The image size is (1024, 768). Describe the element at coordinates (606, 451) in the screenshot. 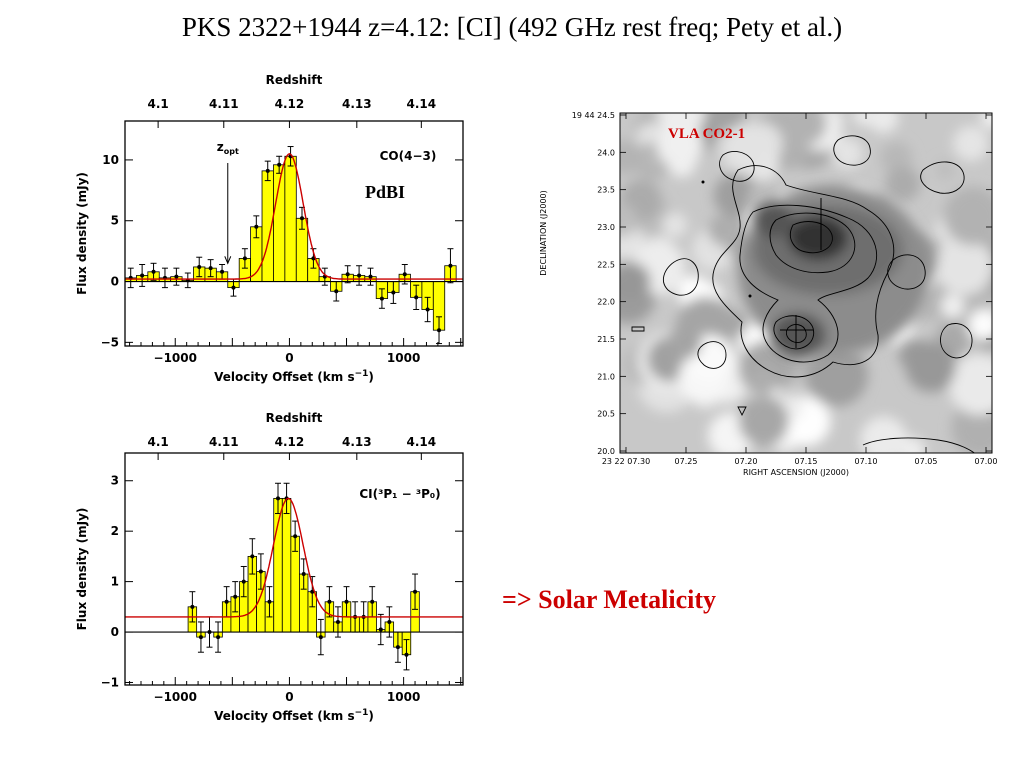

I see `map-y-tick-label: 20.0` at that location.